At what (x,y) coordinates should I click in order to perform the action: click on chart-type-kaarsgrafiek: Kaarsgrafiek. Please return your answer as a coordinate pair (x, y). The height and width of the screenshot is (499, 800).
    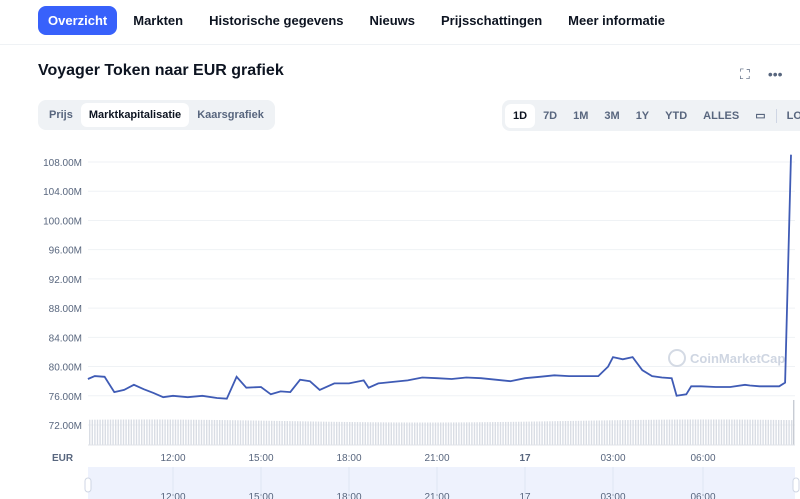
    Looking at the image, I should click on (230, 115).